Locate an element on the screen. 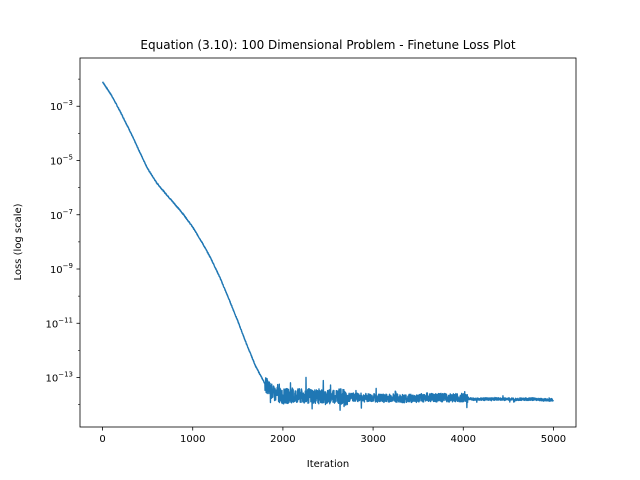  y-tick-label: 10⁻³ is located at coordinates (61, 106).